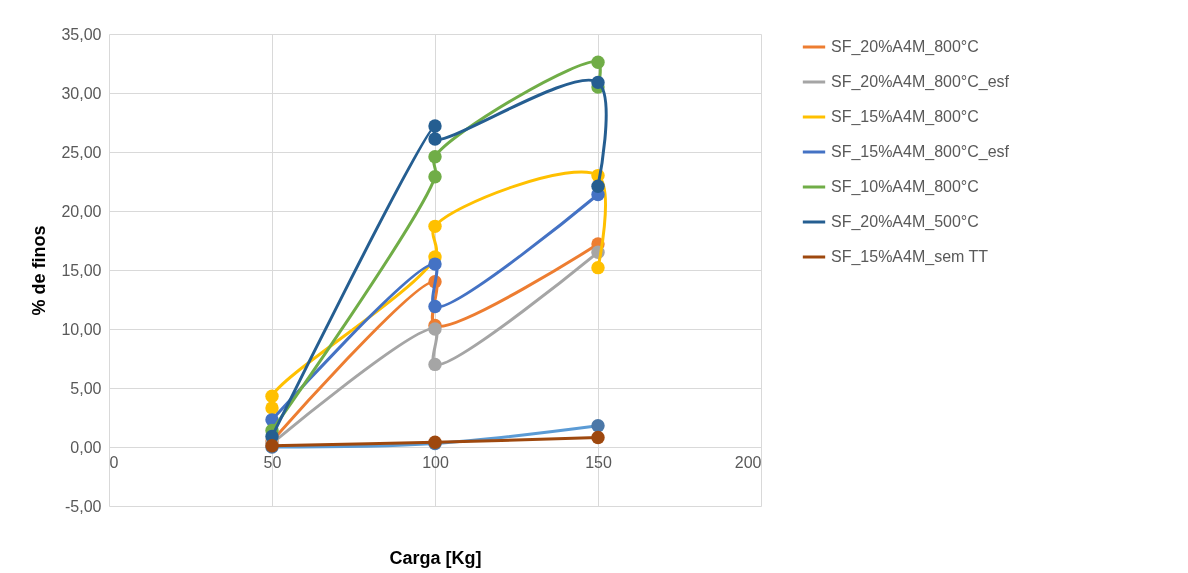 The height and width of the screenshot is (573, 1188). What do you see at coordinates (920, 152) in the screenshot?
I see `legend-label: SF_15%A4M_800°C_esf` at bounding box center [920, 152].